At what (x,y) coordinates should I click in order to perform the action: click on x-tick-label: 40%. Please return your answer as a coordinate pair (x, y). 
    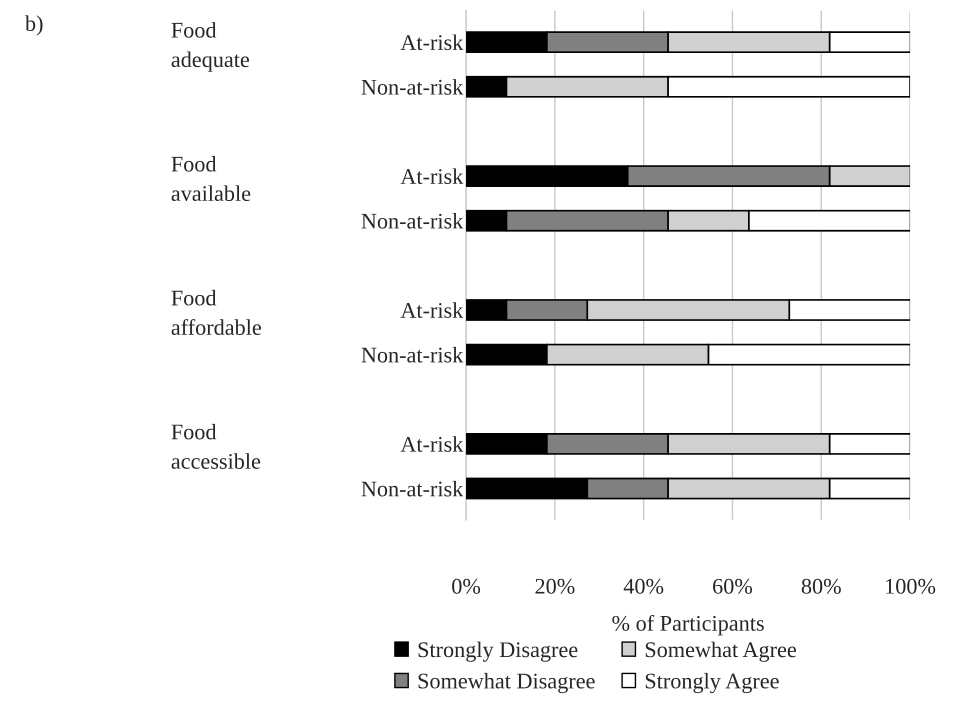
    Looking at the image, I should click on (644, 586).